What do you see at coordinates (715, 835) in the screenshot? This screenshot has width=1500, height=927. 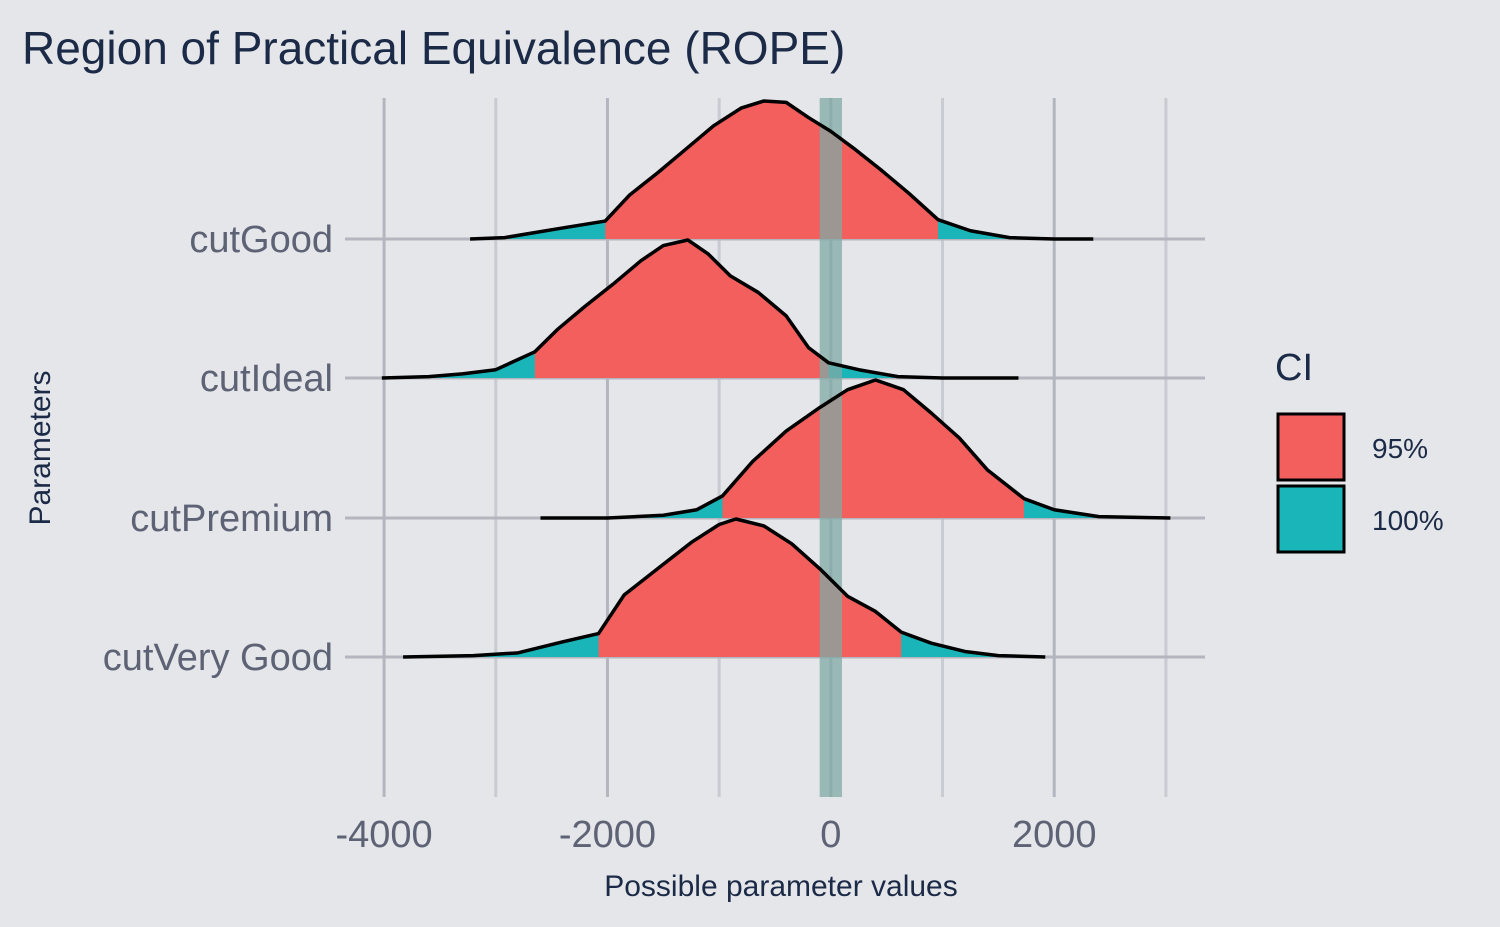 I see `x-tick-labels: -4000 -2000 0 2000` at bounding box center [715, 835].